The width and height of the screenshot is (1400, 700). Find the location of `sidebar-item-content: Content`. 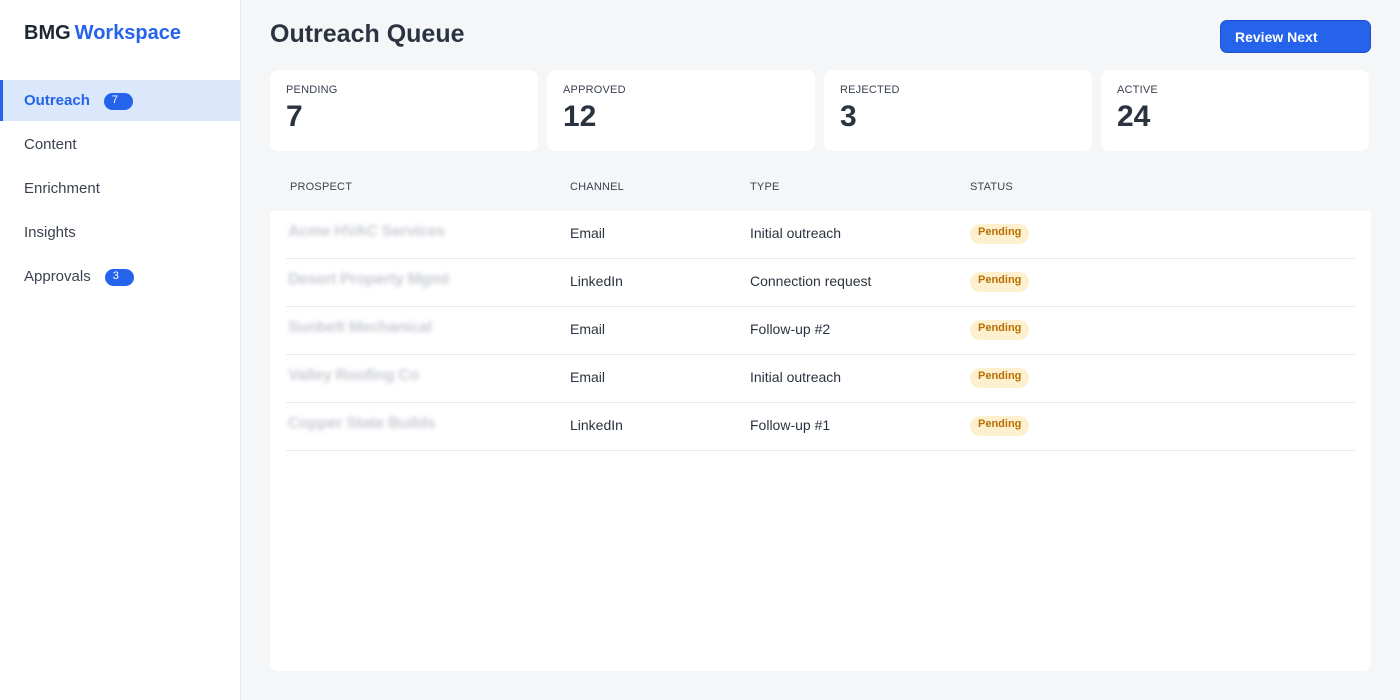

sidebar-item-content: Content is located at coordinates (120, 144).